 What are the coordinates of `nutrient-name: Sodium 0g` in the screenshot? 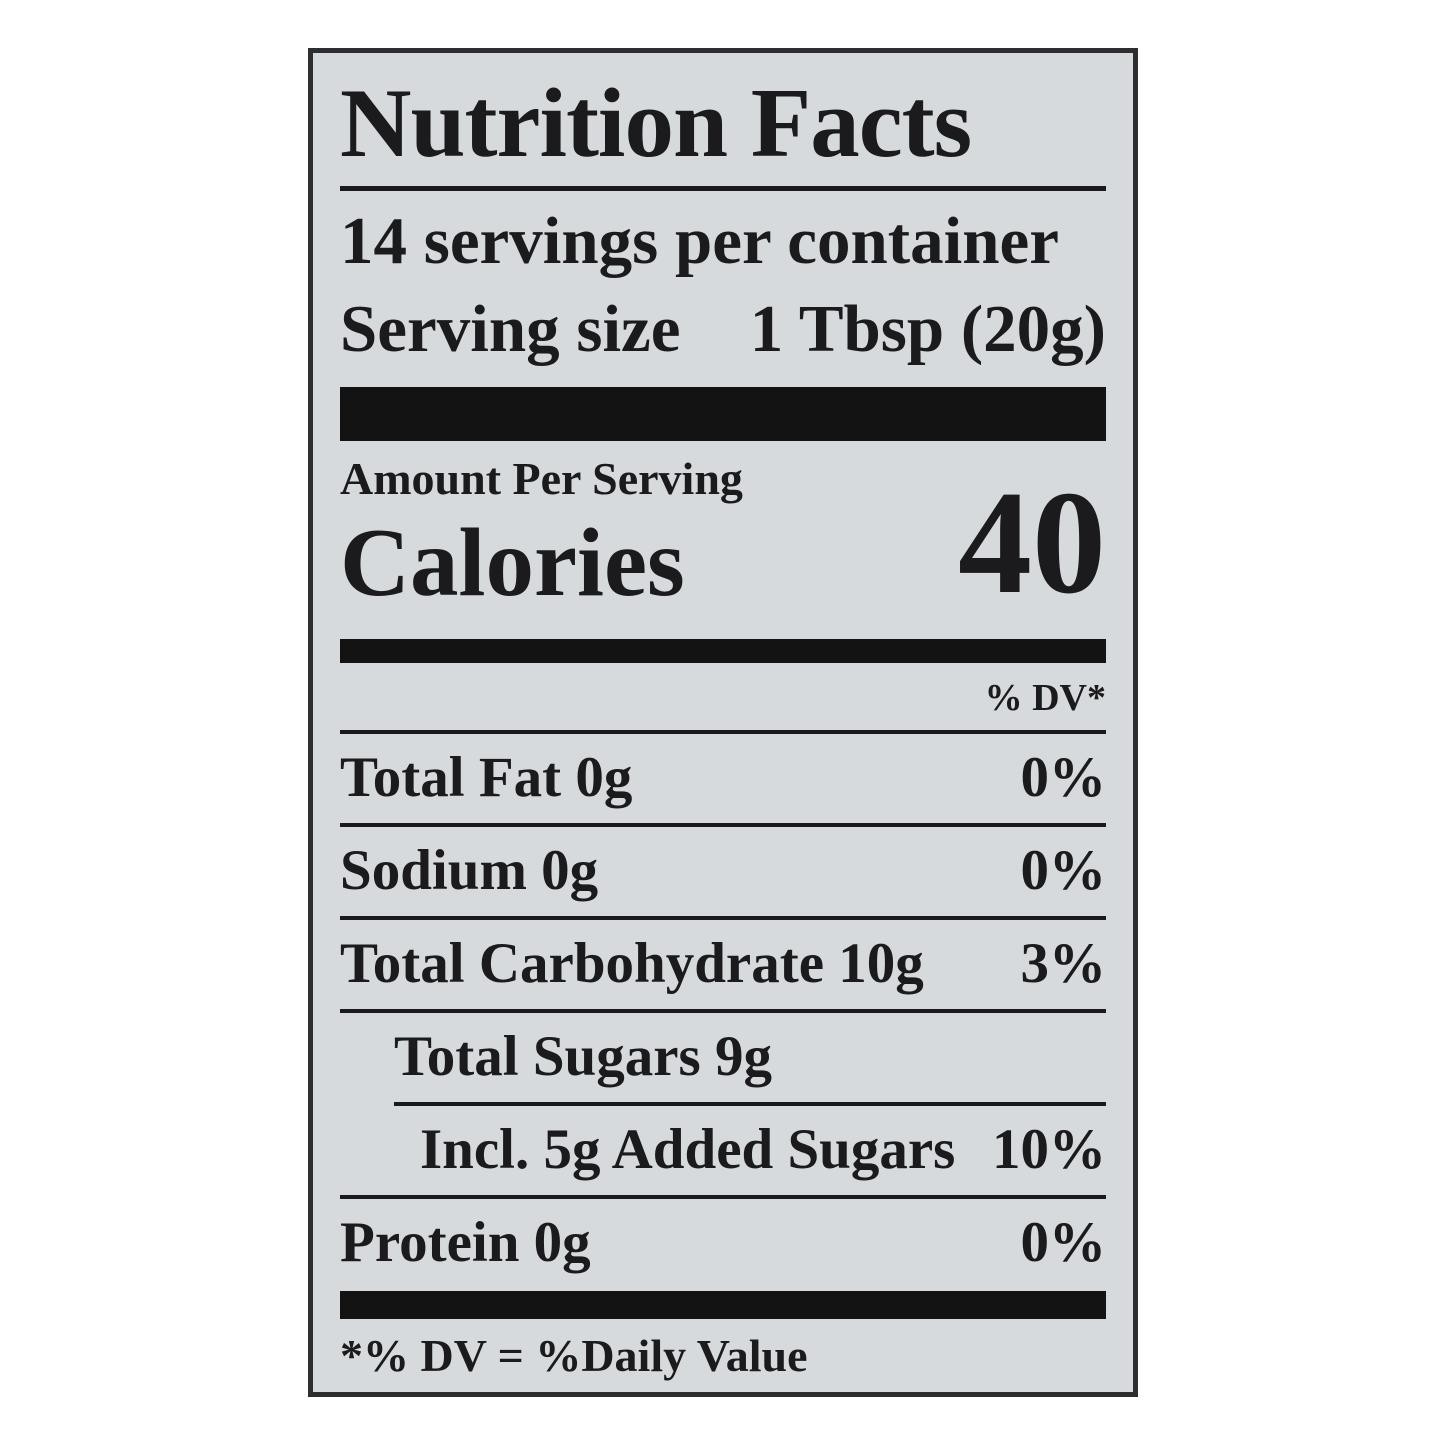 It's located at (469, 870).